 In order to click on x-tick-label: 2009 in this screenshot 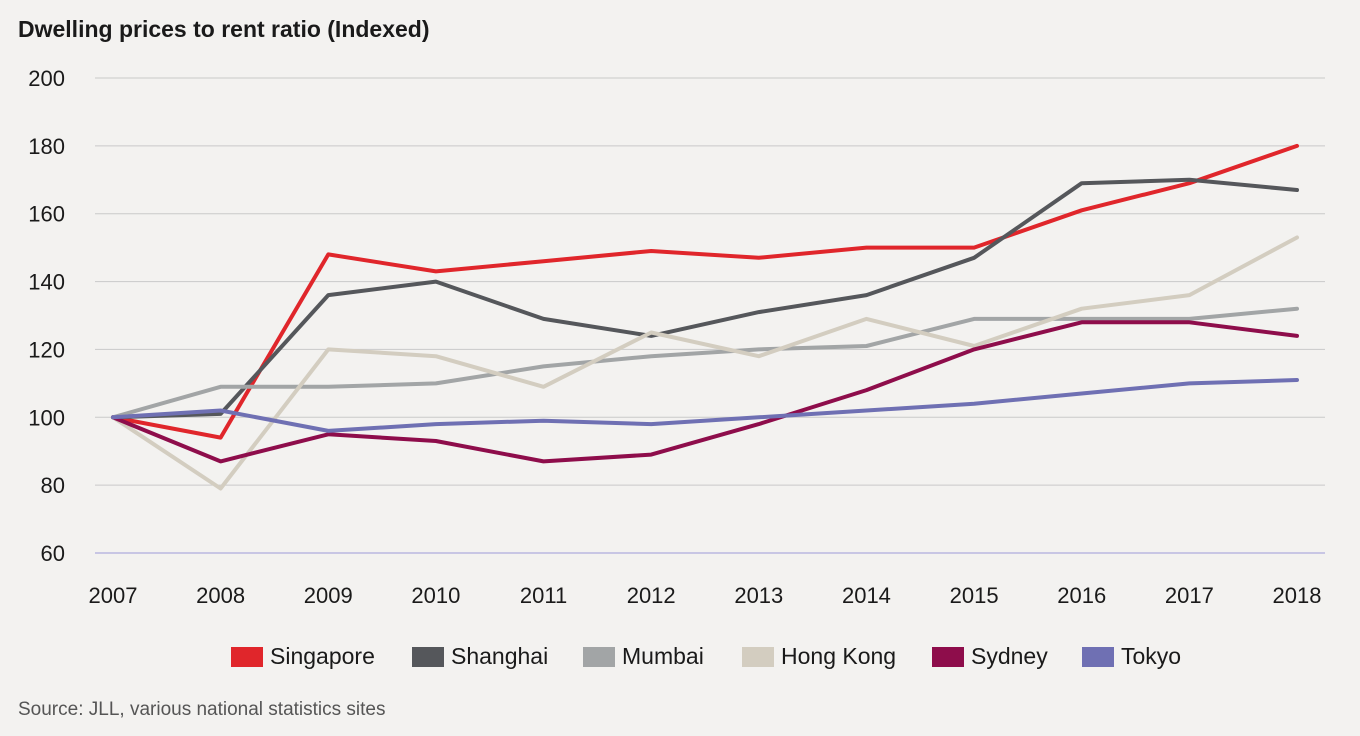, I will do `click(328, 595)`.